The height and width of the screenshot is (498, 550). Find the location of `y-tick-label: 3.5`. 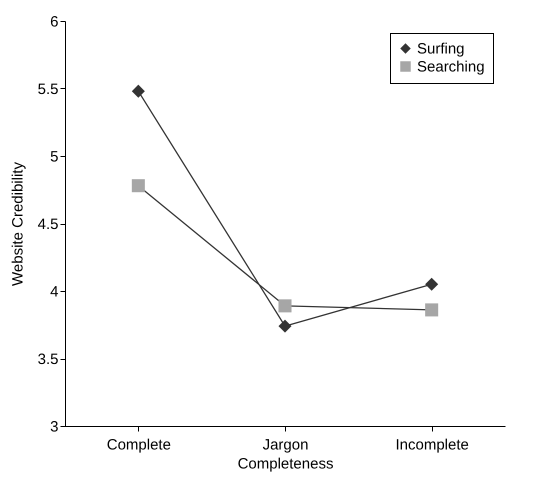

y-tick-label: 3.5 is located at coordinates (48, 359).